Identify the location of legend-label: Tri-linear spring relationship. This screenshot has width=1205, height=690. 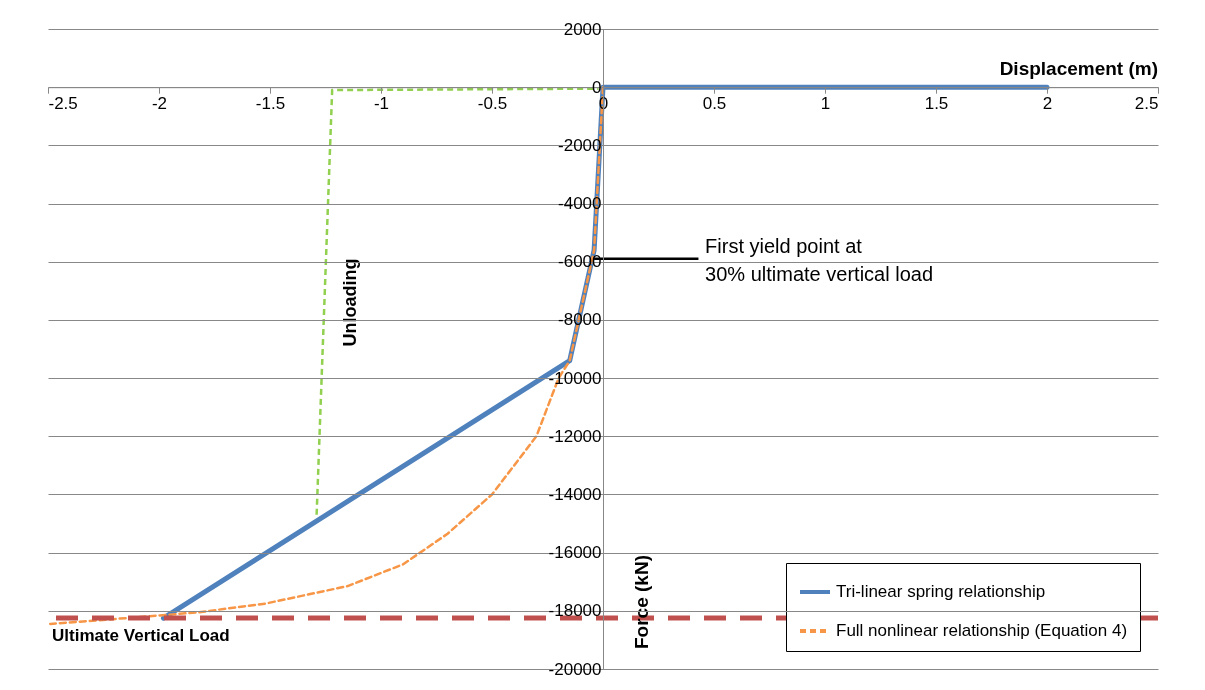
(941, 591).